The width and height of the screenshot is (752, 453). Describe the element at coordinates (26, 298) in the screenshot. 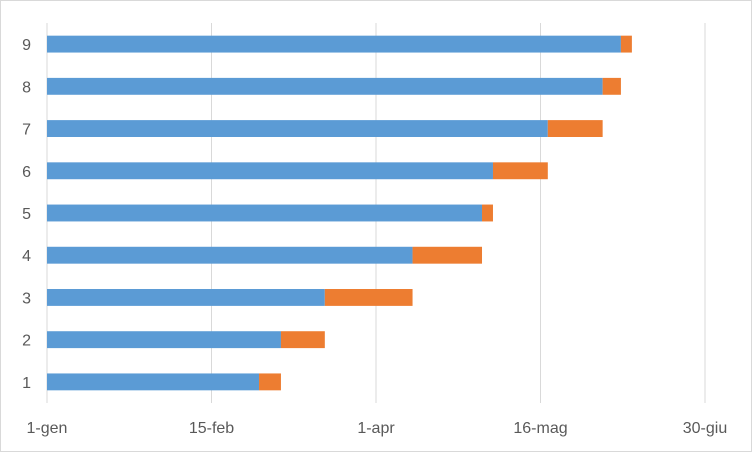

I see `y-tick-label: 3` at that location.